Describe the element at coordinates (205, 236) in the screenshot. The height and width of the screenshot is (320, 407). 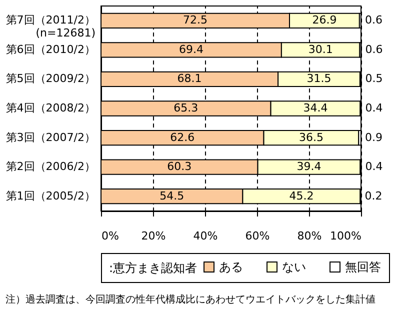
I see `x-tick-label: 40%` at that location.